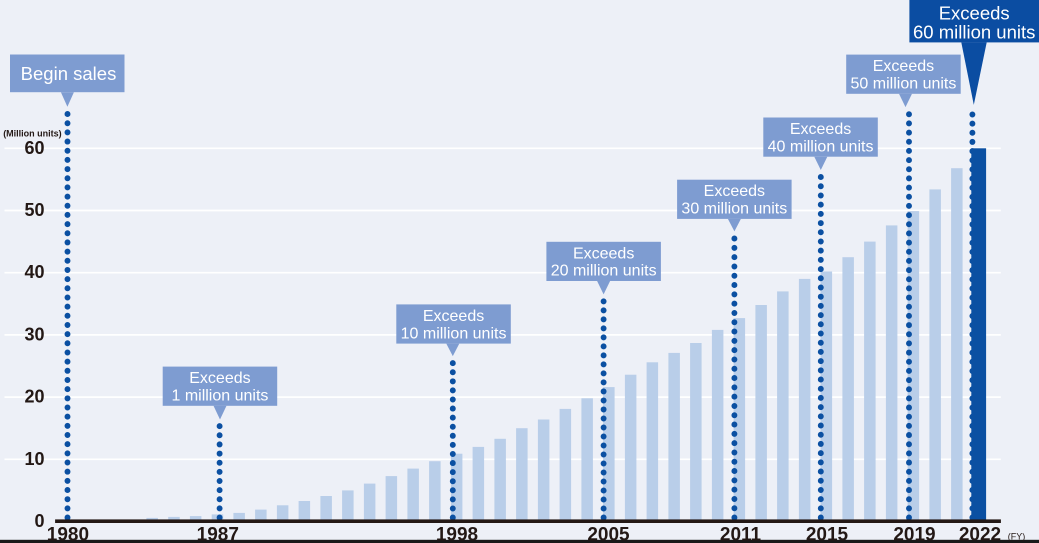 Image resolution: width=1039 pixels, height=543 pixels. Describe the element at coordinates (827, 534) in the screenshot. I see `svg-text: 2015` at that location.